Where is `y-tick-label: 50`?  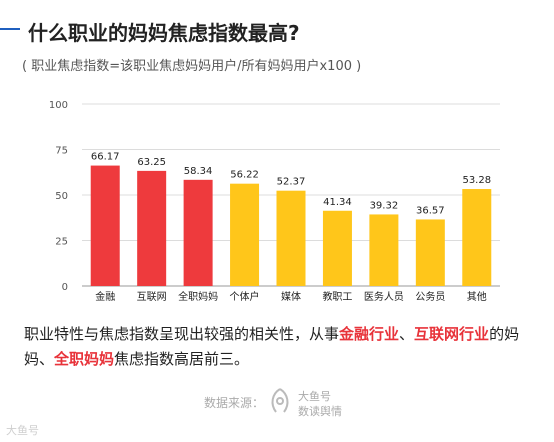 y-tick-label: 50 is located at coordinates (61, 196).